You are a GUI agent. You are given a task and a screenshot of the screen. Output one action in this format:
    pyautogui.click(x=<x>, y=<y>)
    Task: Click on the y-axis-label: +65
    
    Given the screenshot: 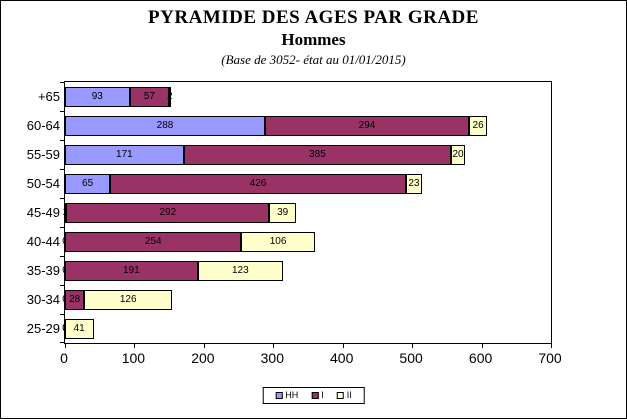 What is the action you would take?
    pyautogui.click(x=48, y=96)
    